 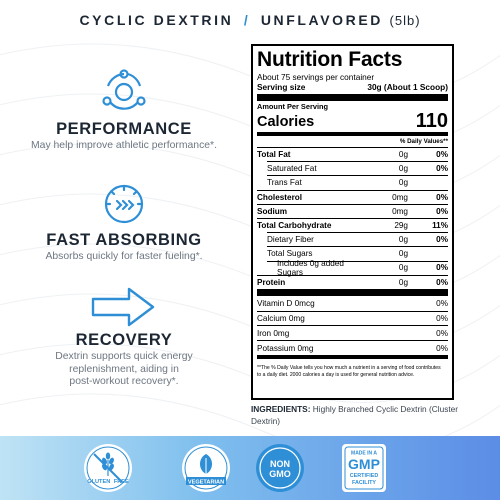 What do you see at coordinates (124, 129) in the screenshot?
I see `feature-title: PERFORMANCE` at bounding box center [124, 129].